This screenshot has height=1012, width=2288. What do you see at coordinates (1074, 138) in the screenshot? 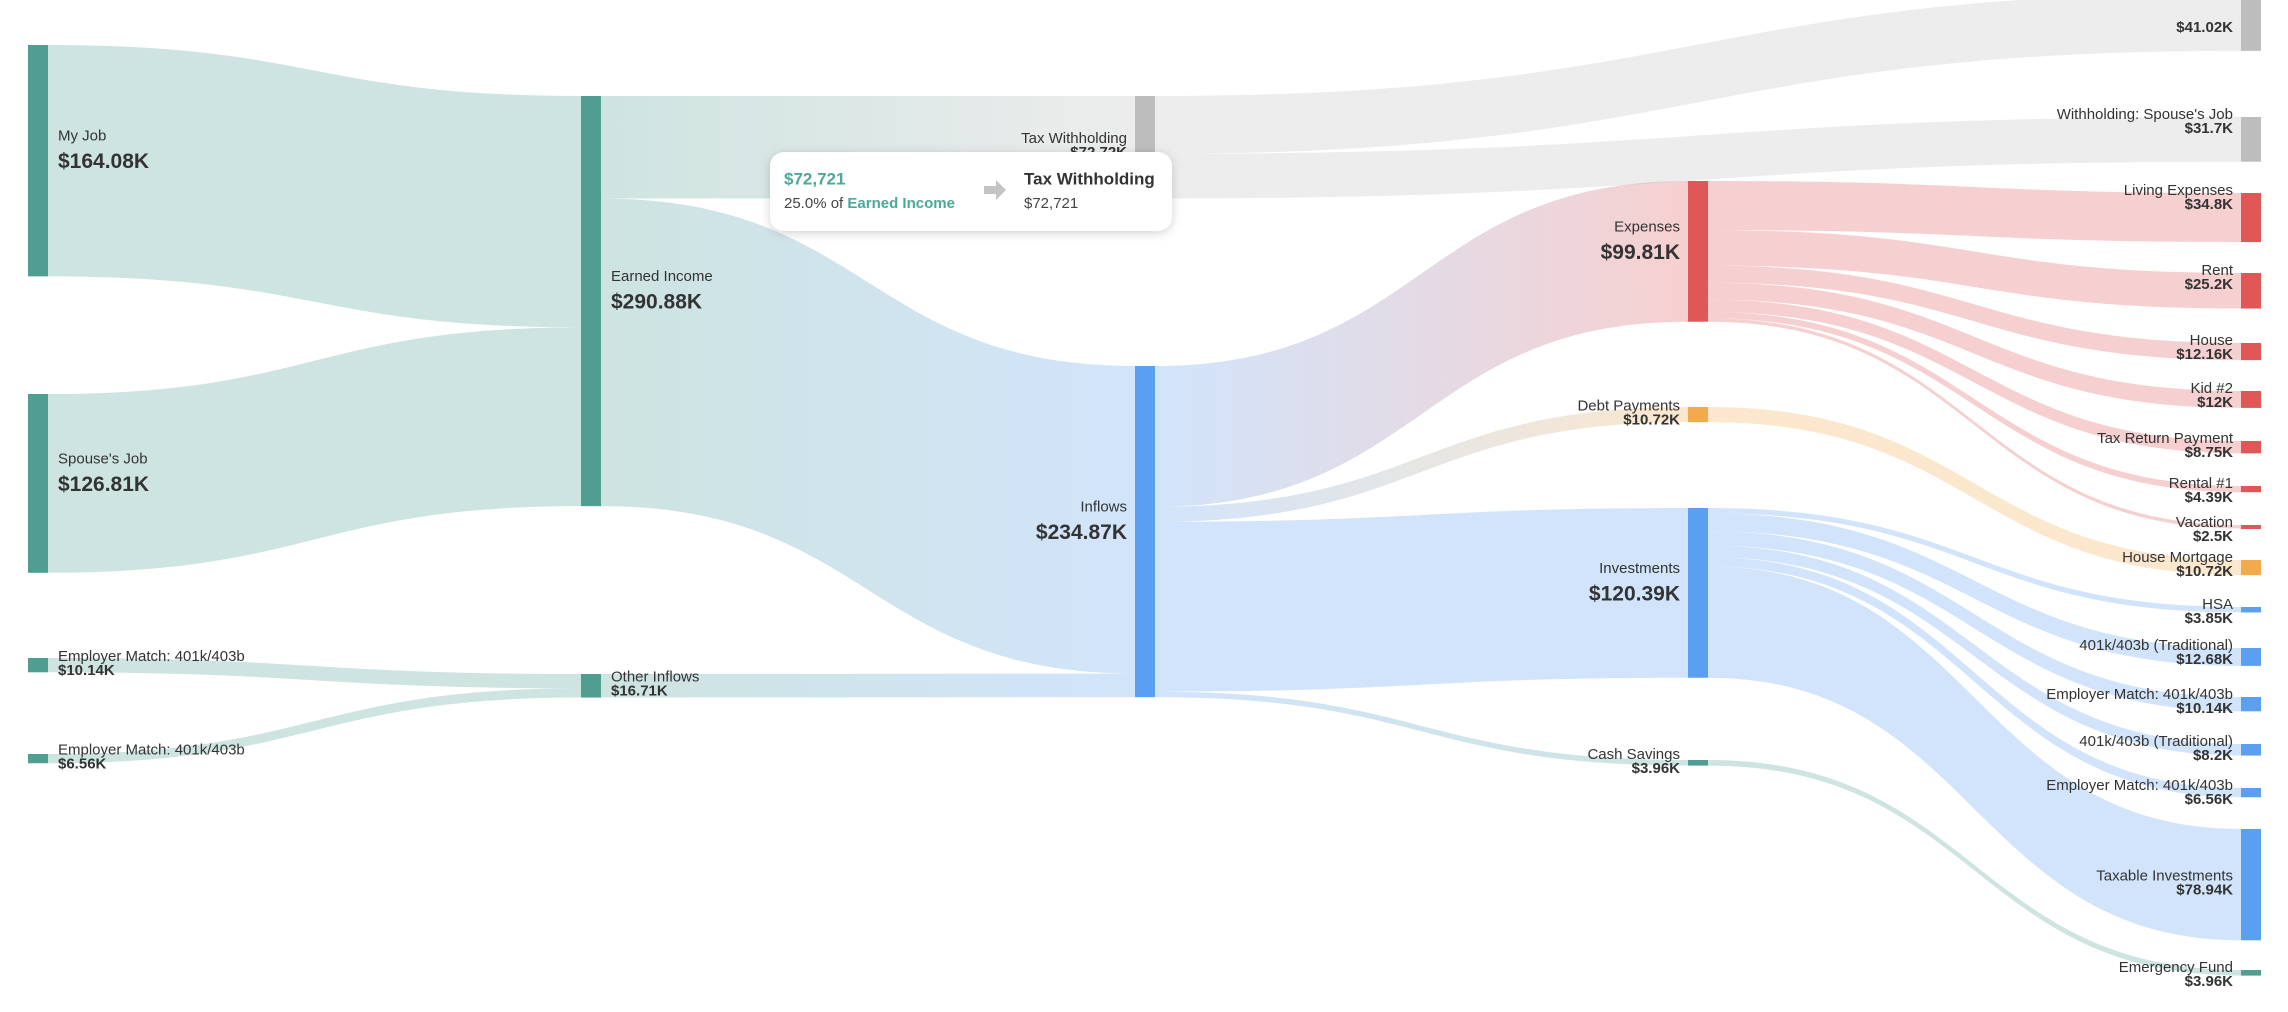
I see `node-name: Tax Withholding` at bounding box center [1074, 138].